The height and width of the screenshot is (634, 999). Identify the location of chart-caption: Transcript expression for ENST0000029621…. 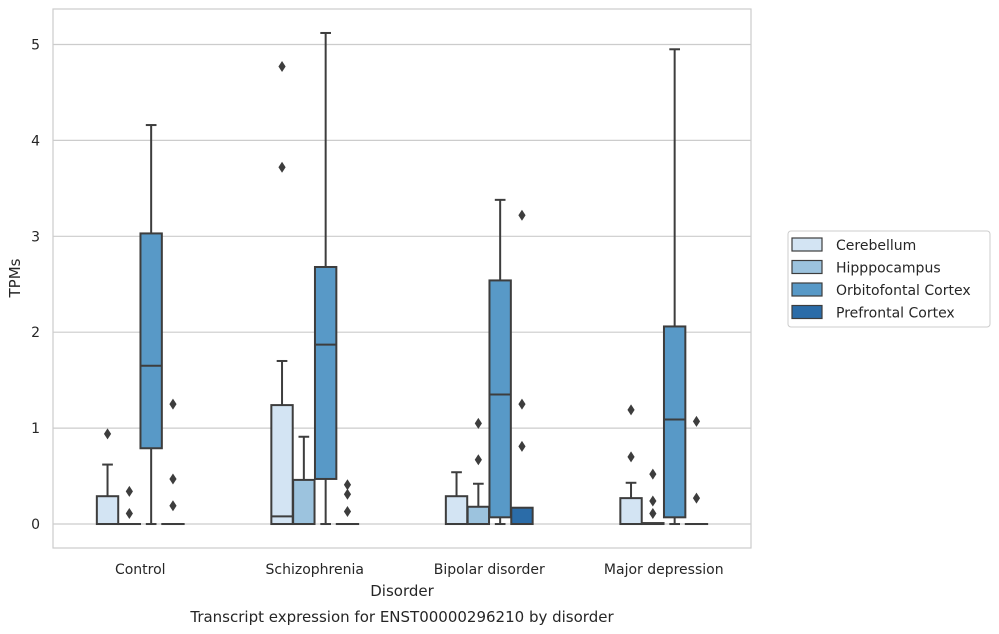
(401, 617).